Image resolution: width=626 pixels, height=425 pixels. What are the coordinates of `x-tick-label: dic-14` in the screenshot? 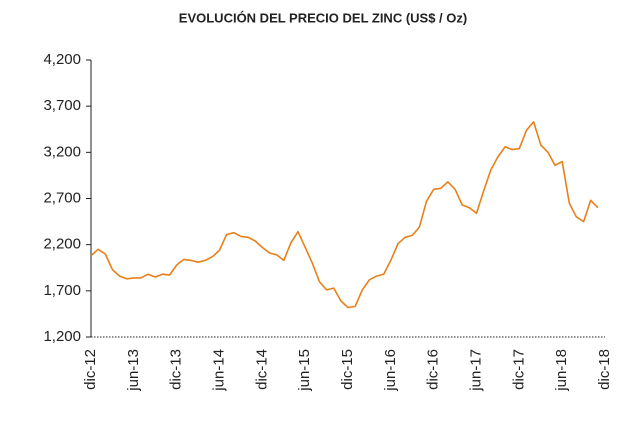 It's located at (261, 369).